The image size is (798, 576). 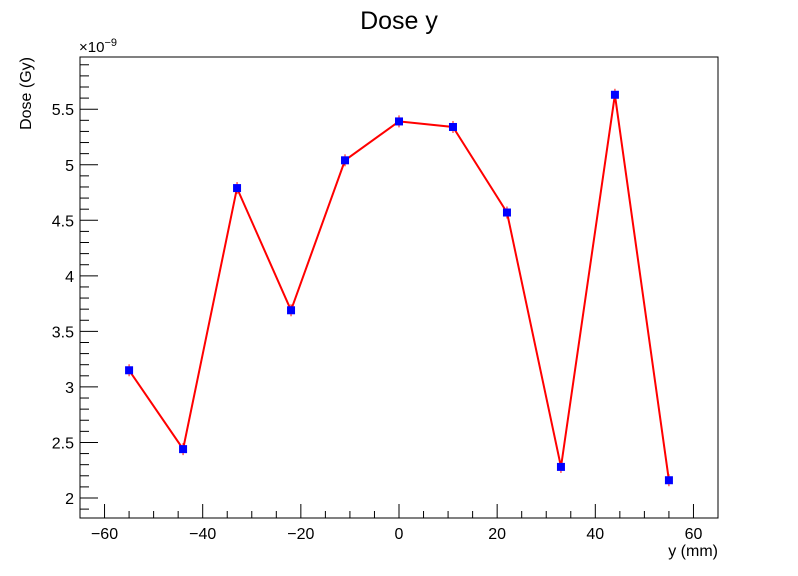 I want to click on y-scale-multiplier: ×10⁻⁹, so click(x=98, y=46).